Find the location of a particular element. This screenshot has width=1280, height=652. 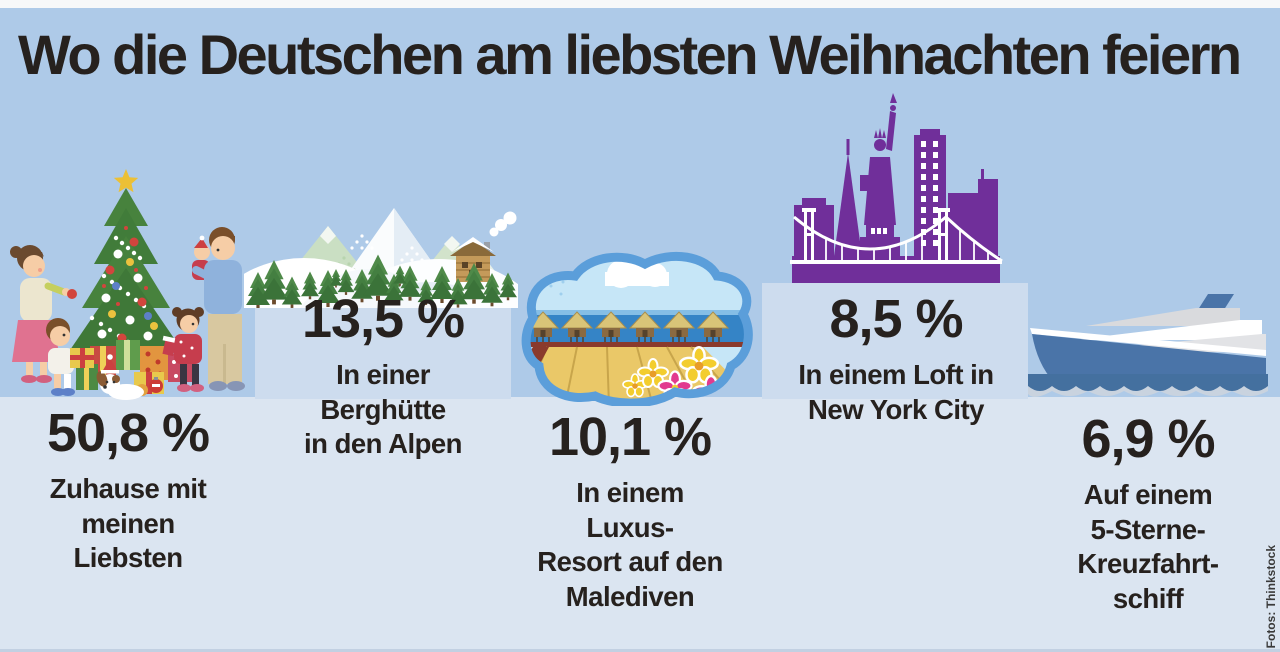

cruise-ship-illustration is located at coordinates (1148, 345).